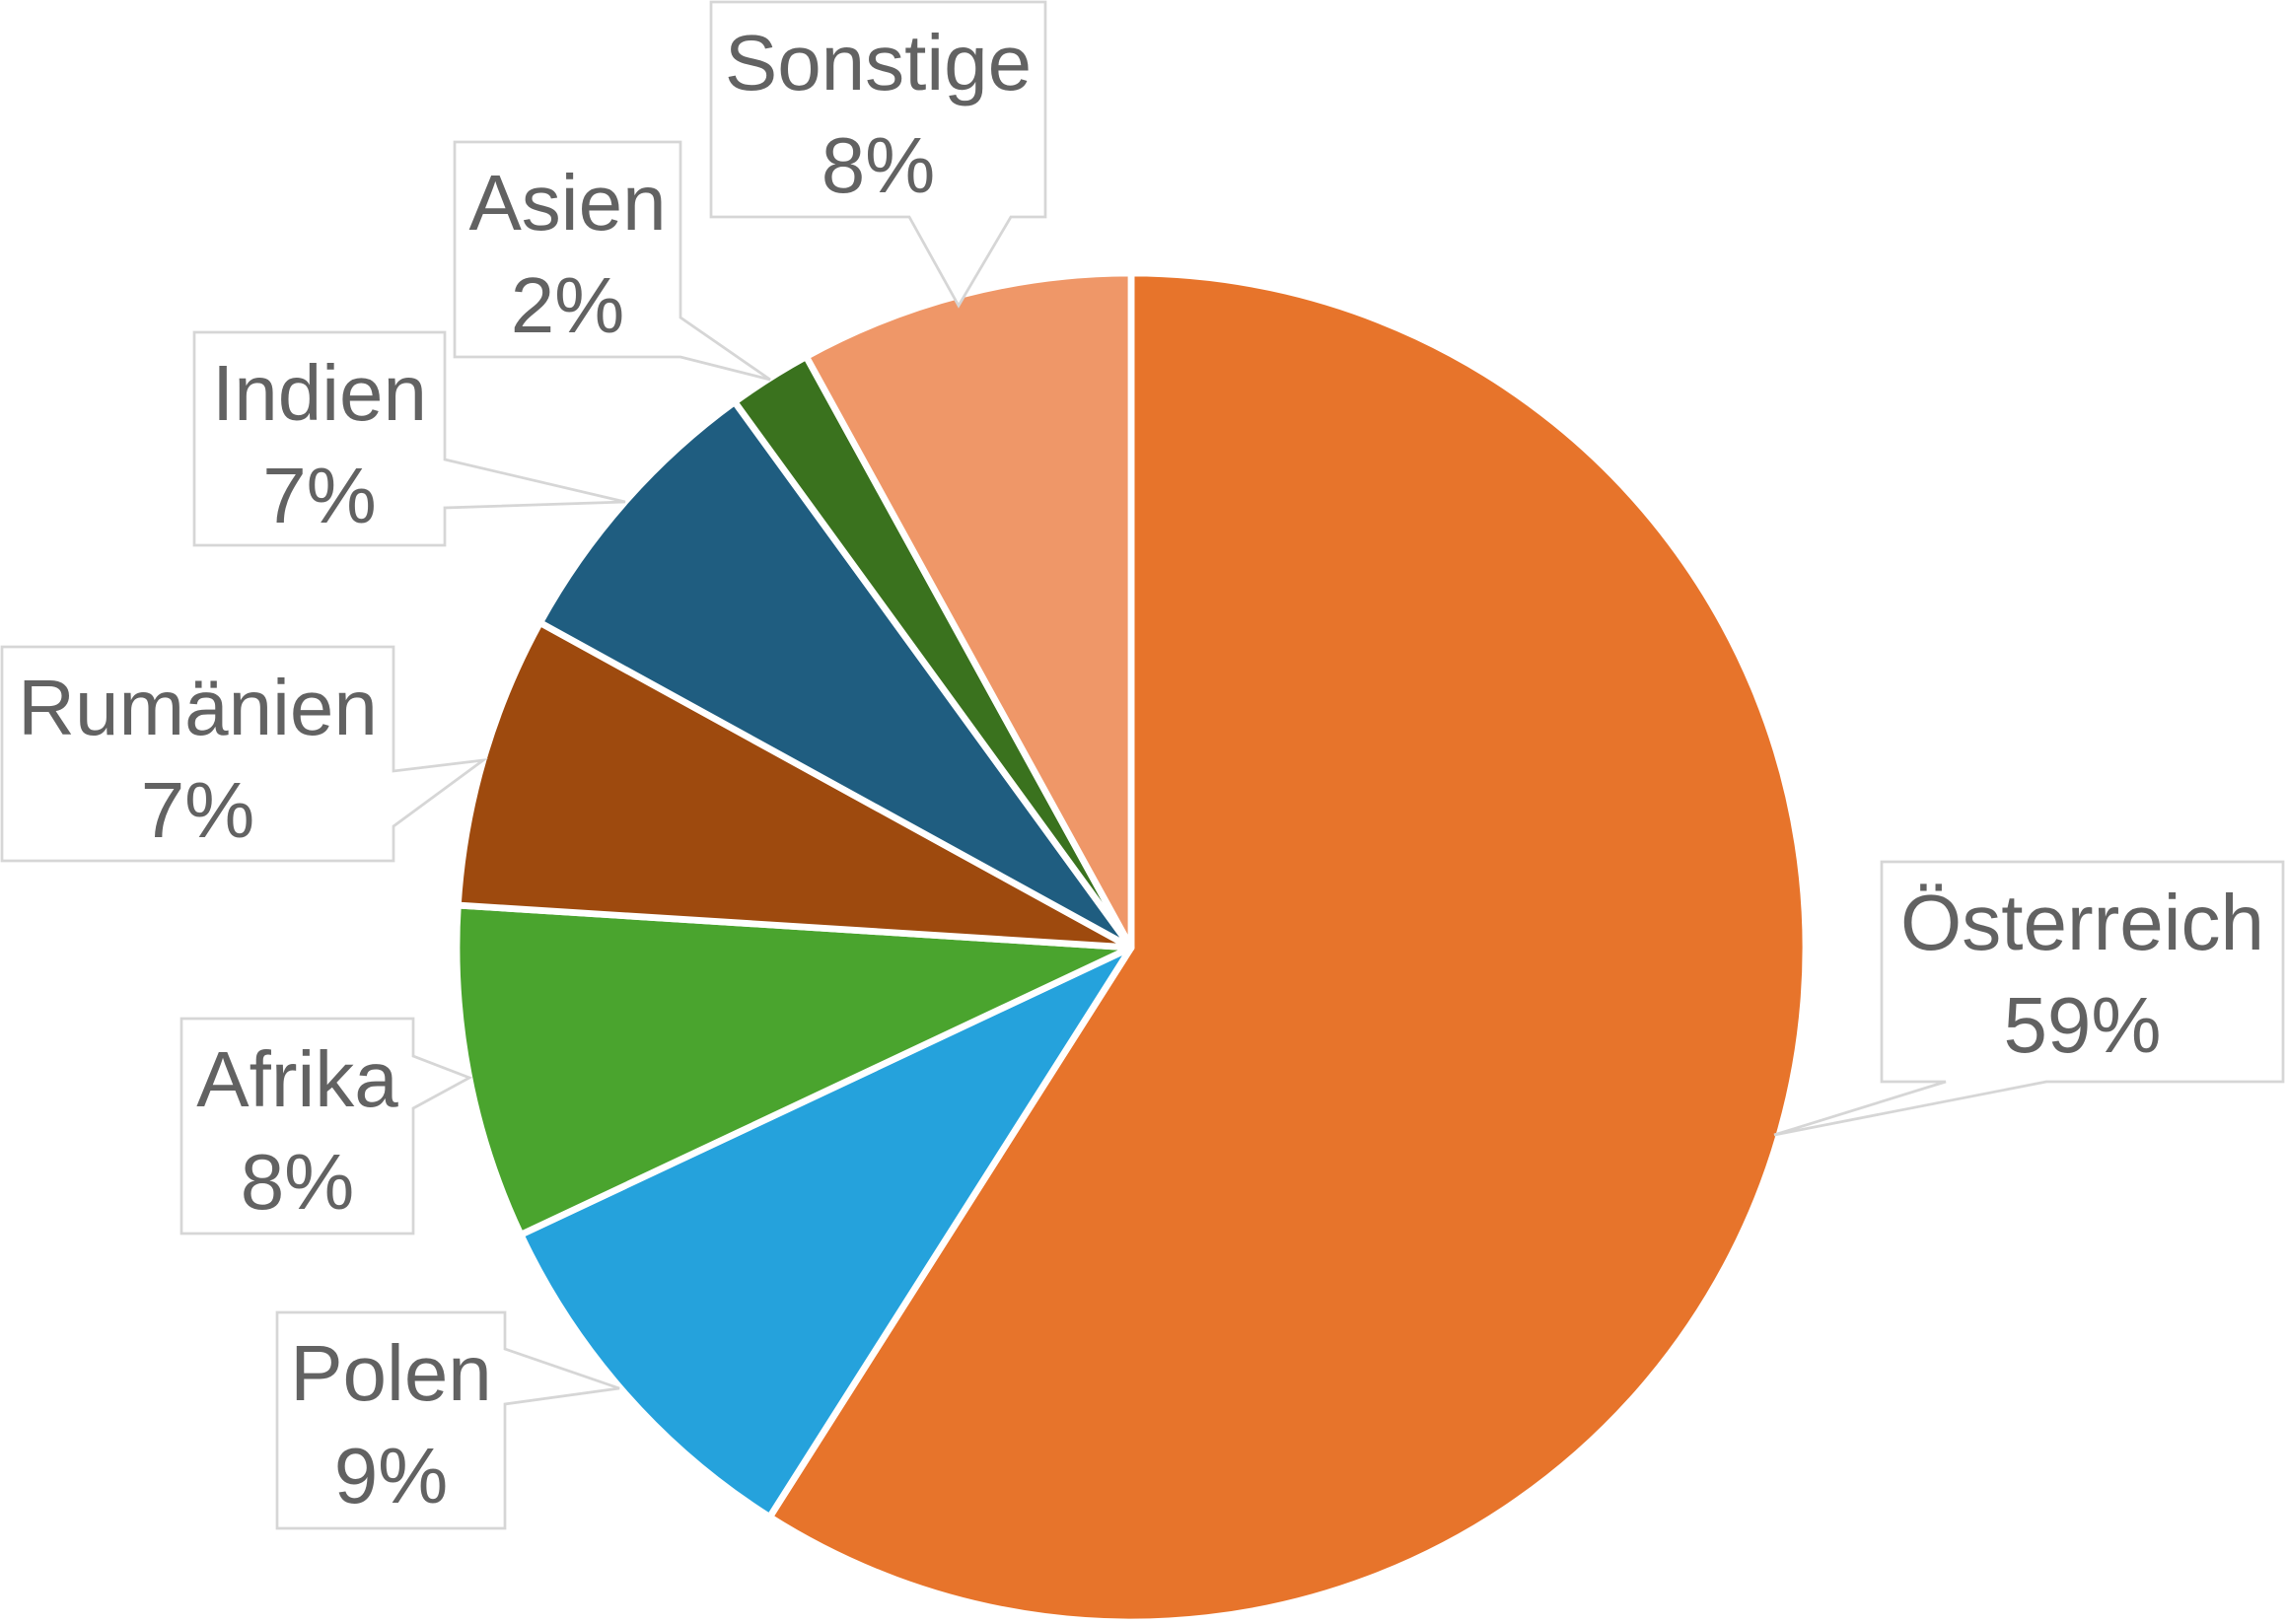 The height and width of the screenshot is (1624, 2286). What do you see at coordinates (391, 1373) in the screenshot?
I see `svg-text: Polen` at bounding box center [391, 1373].